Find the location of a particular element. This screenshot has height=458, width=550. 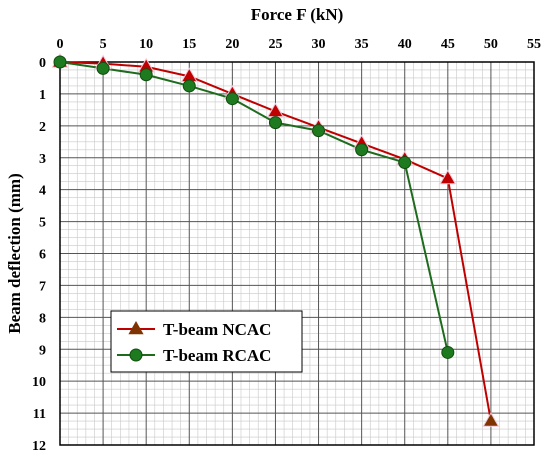

y-tick-label: 2 is located at coordinates (42, 127).